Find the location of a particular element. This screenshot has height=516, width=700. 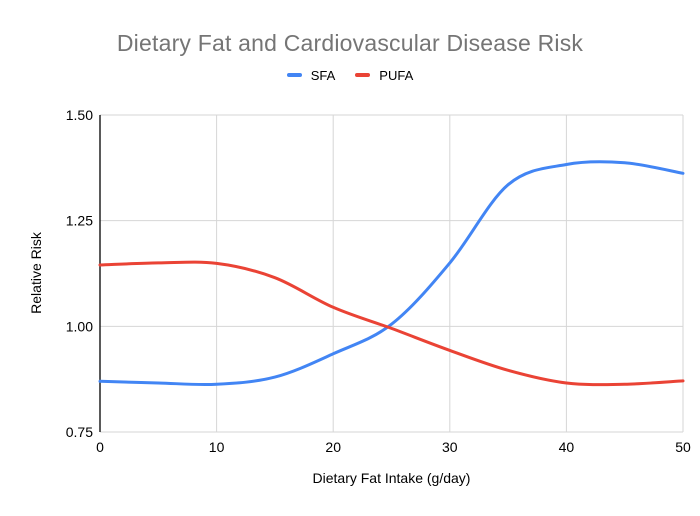

y-tick-label-1.25: 1.25 is located at coordinates (79, 221).